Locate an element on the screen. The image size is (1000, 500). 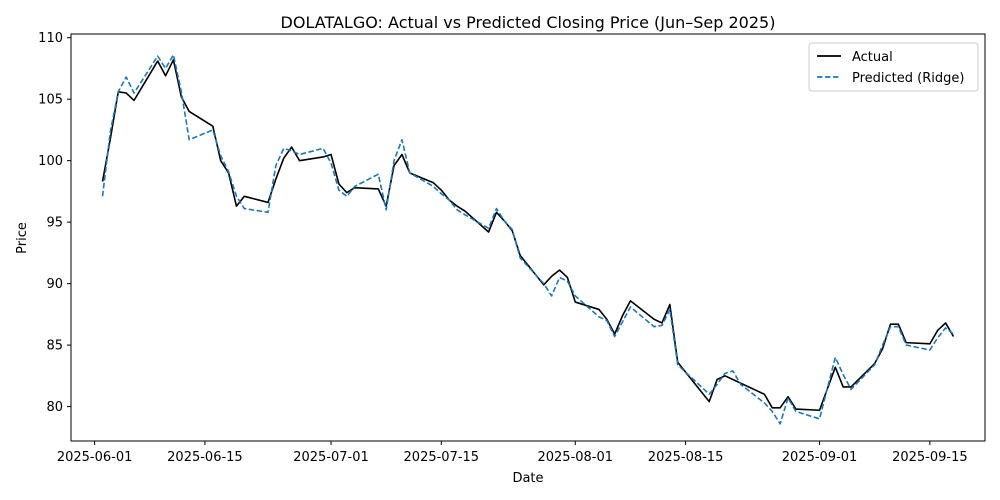
y-tick-label: 85 is located at coordinates (54, 346).